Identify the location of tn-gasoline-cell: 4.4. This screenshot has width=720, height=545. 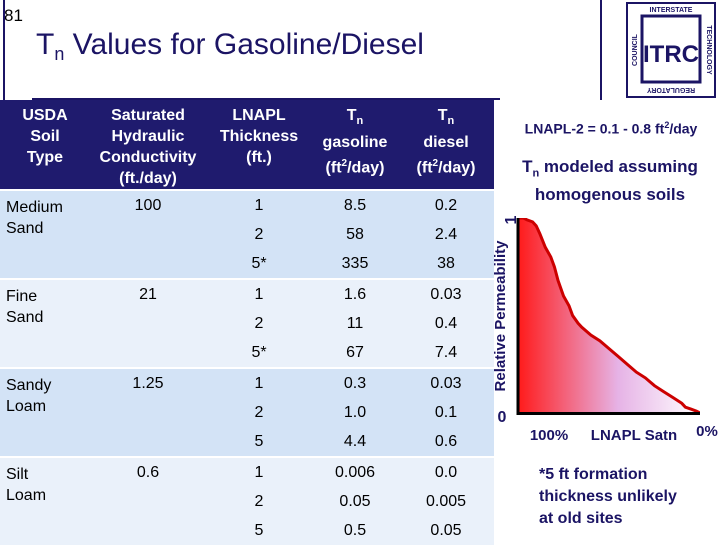
(355, 442).